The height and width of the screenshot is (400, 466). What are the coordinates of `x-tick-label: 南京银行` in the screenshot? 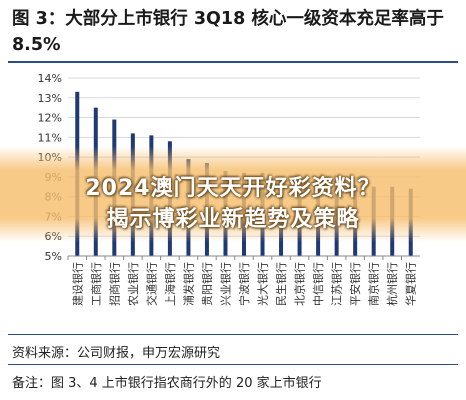 It's located at (374, 284).